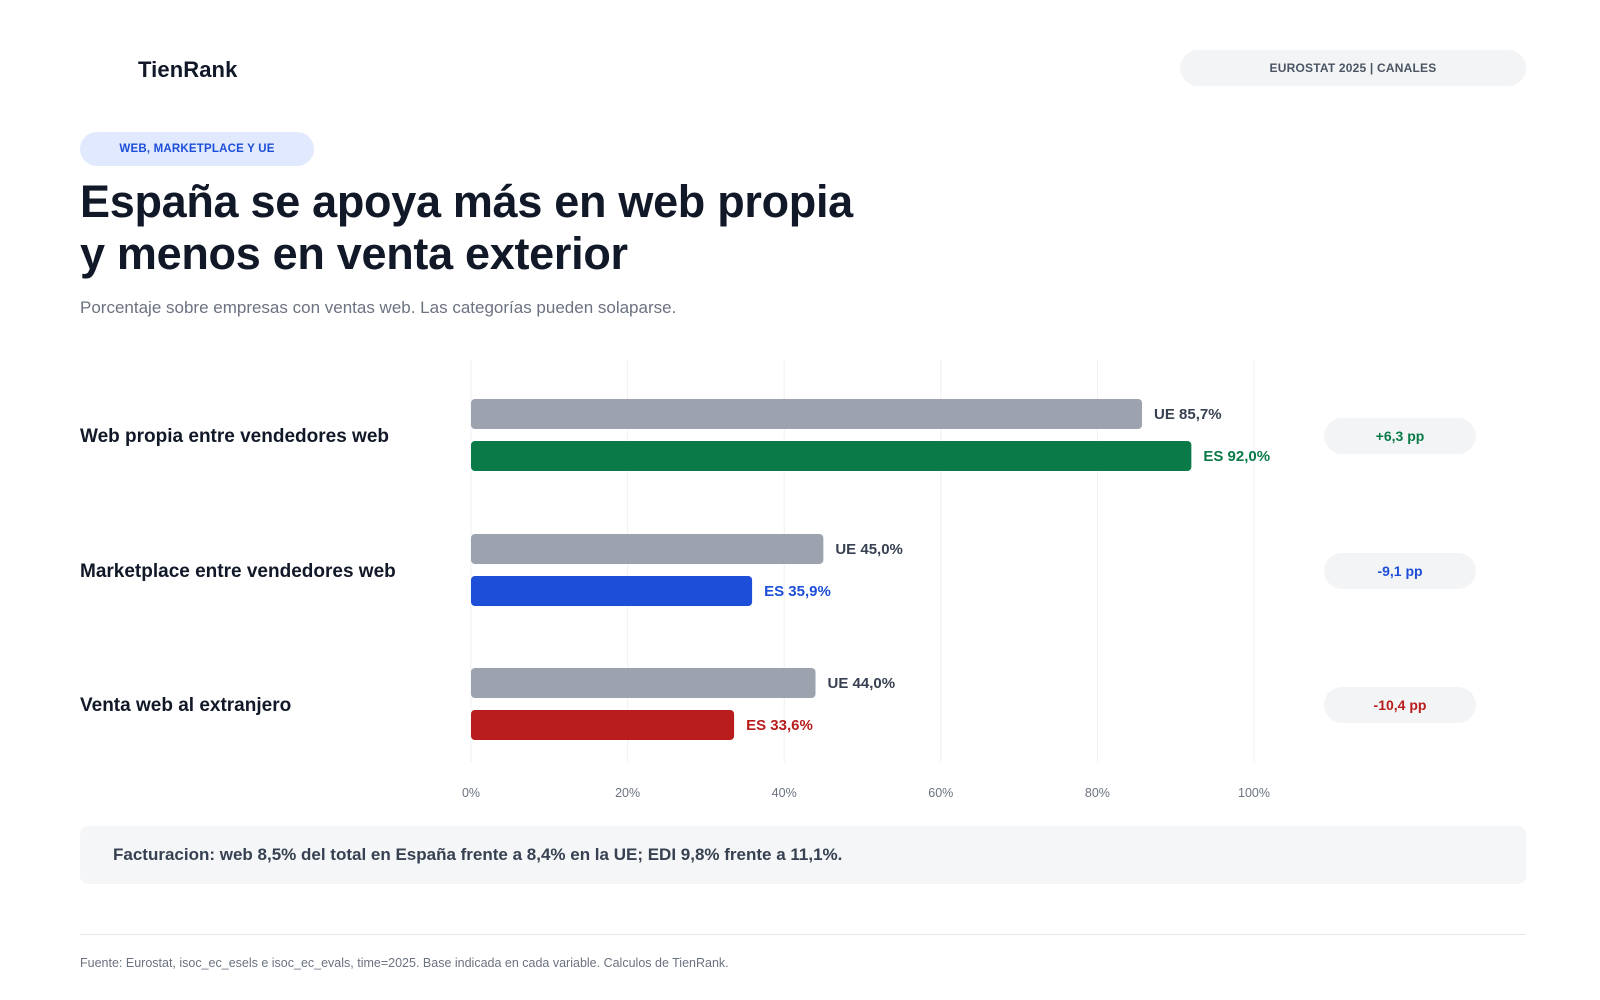 This screenshot has height=1000, width=1600. I want to click on source-badge: EUROSTAT 2025 | CANALES, so click(1353, 68).